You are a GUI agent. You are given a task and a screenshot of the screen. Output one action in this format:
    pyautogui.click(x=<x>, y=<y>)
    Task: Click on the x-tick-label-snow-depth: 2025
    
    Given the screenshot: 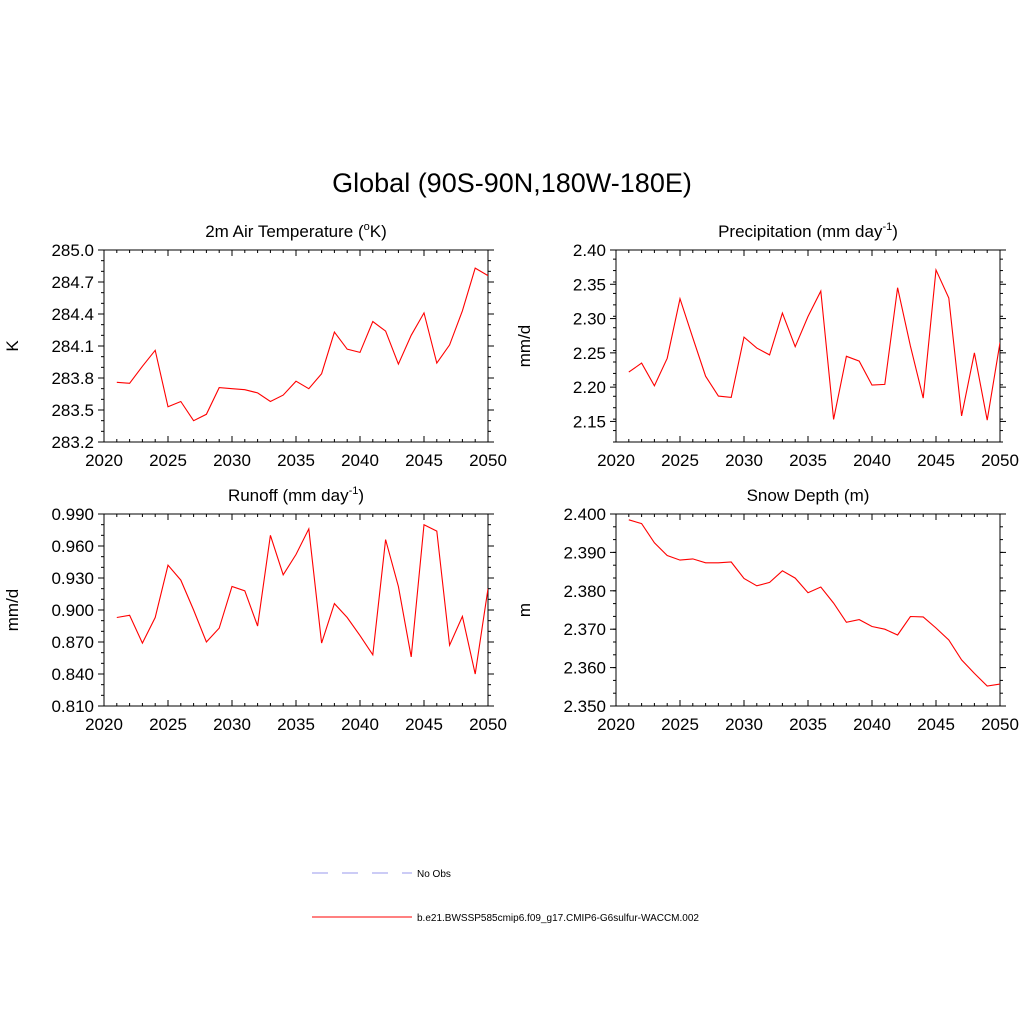 What is the action you would take?
    pyautogui.click(x=680, y=724)
    